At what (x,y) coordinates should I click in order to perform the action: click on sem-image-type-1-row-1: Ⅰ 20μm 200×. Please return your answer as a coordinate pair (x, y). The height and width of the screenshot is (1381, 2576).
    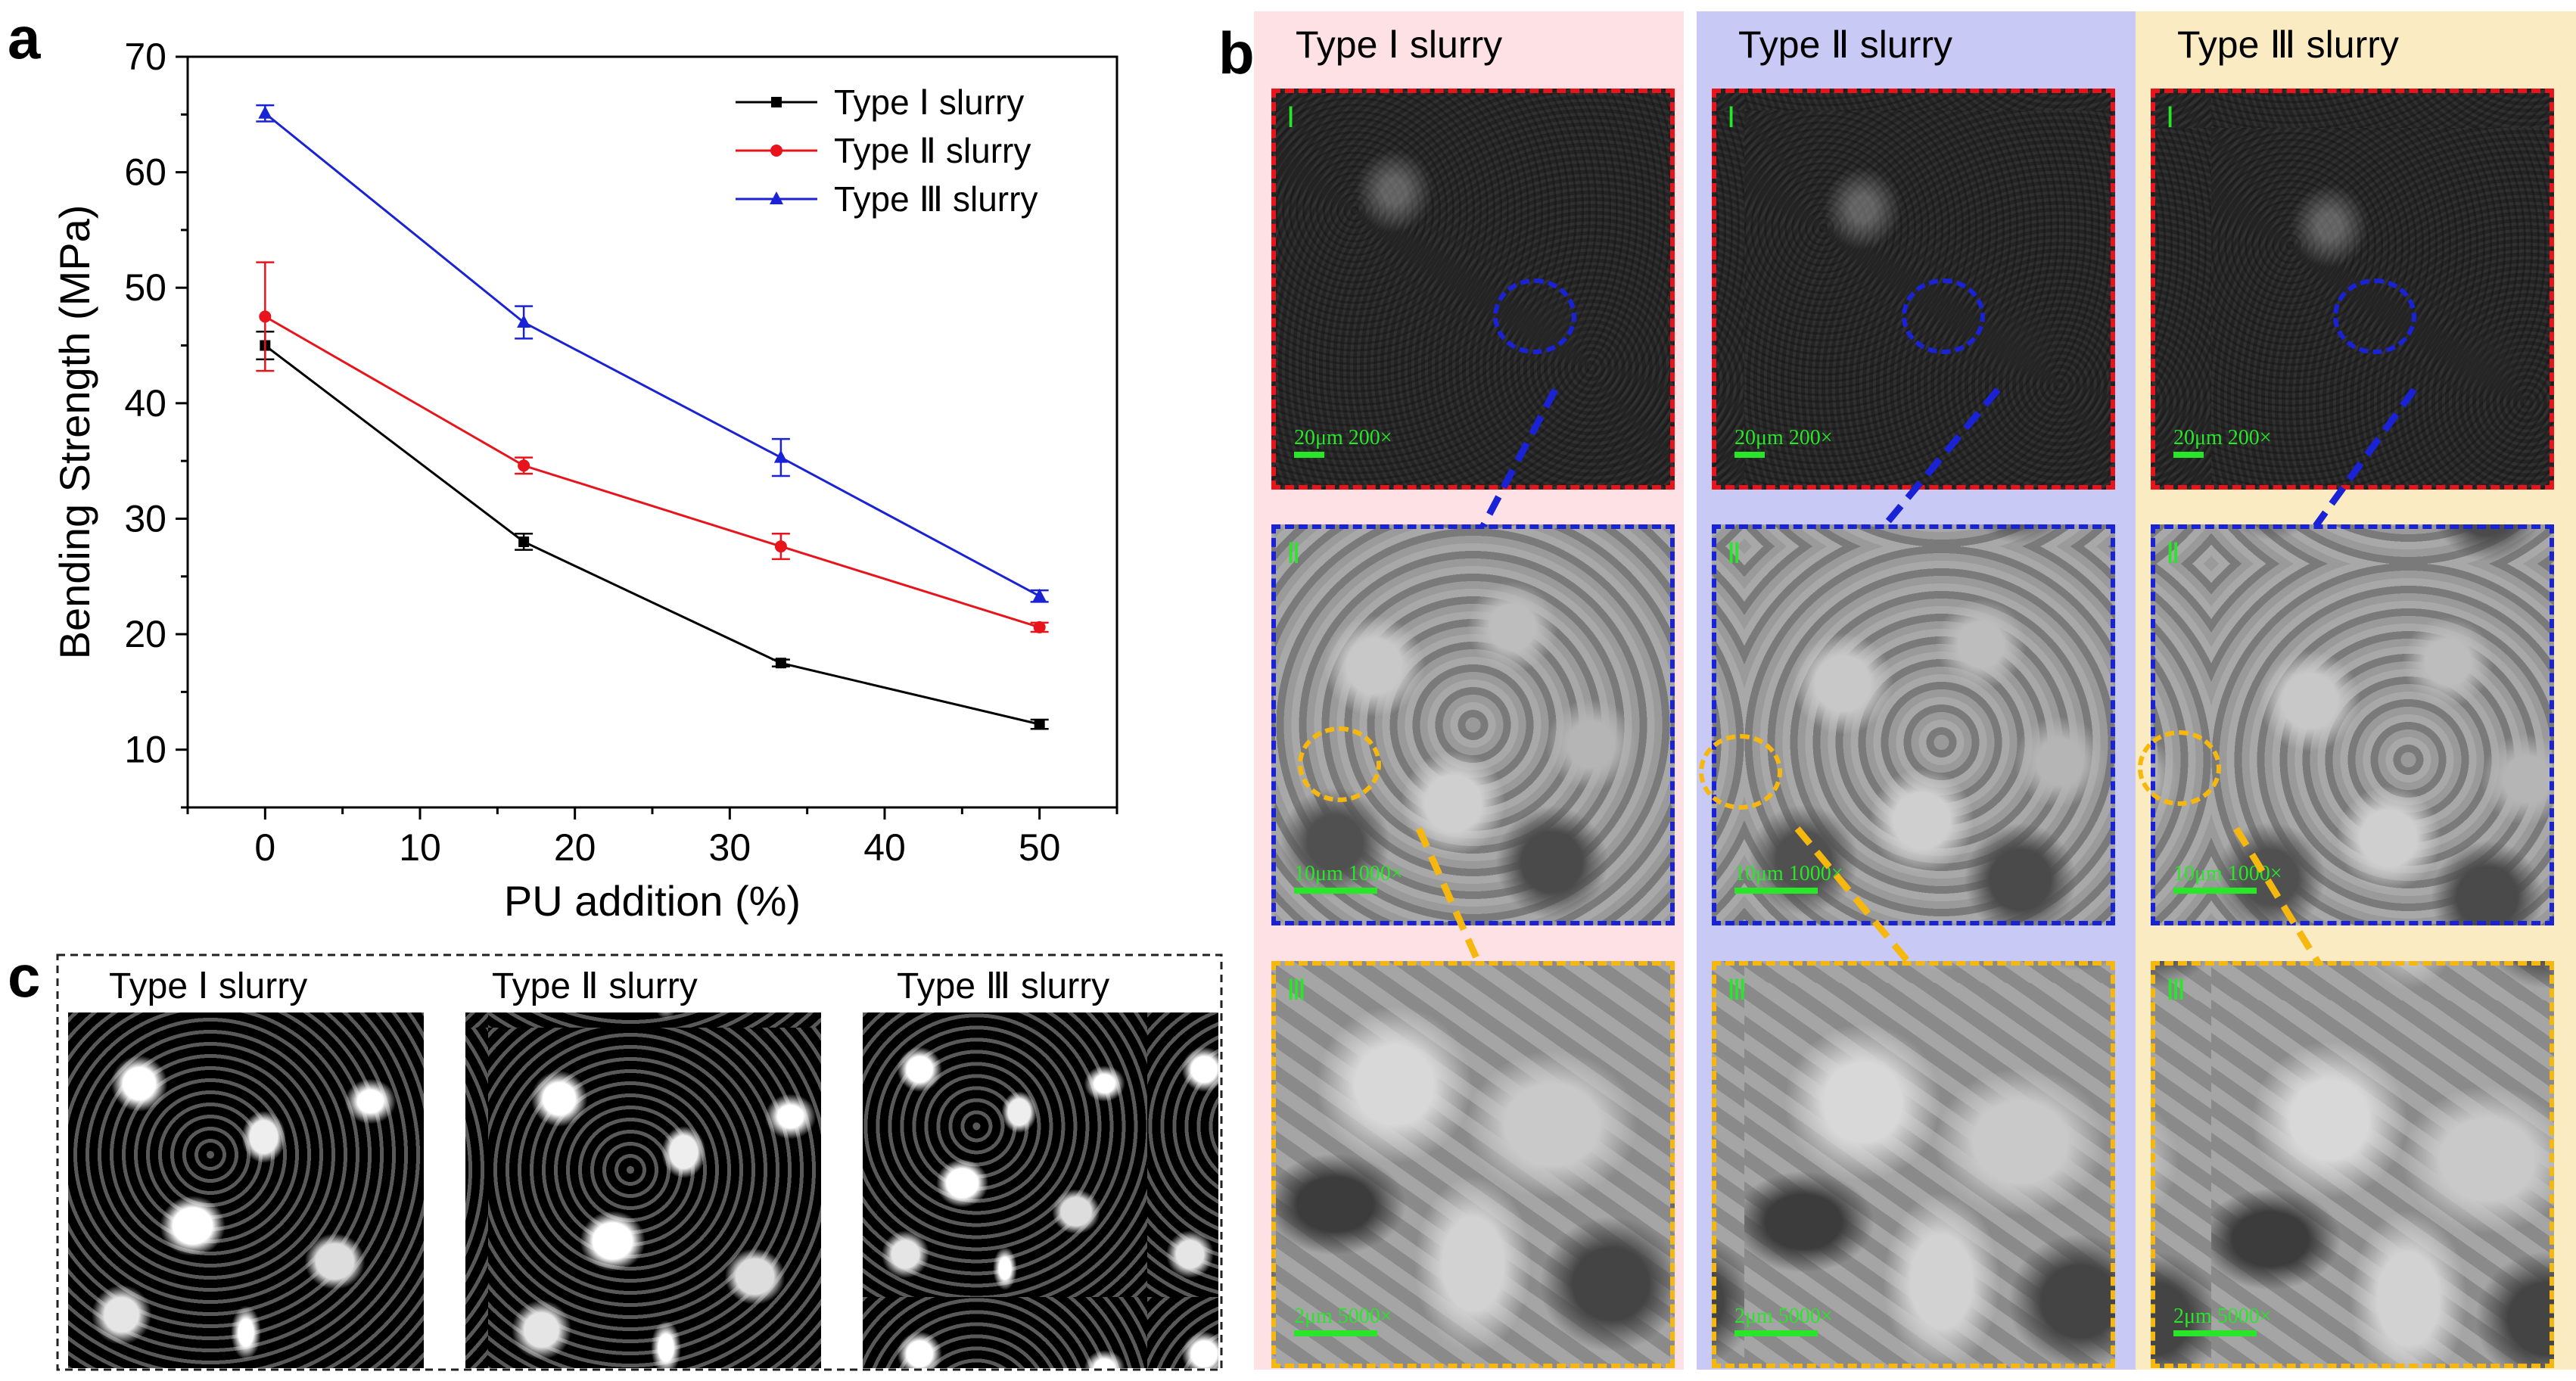
    Looking at the image, I should click on (1473, 289).